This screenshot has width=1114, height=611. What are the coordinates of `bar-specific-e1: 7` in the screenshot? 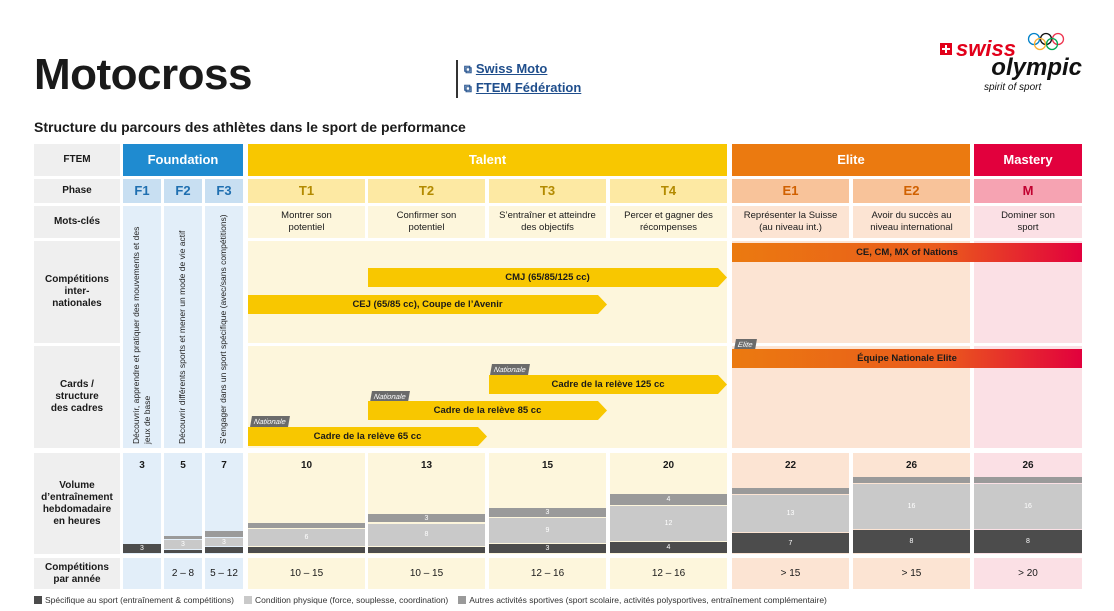 It's located at (790, 543).